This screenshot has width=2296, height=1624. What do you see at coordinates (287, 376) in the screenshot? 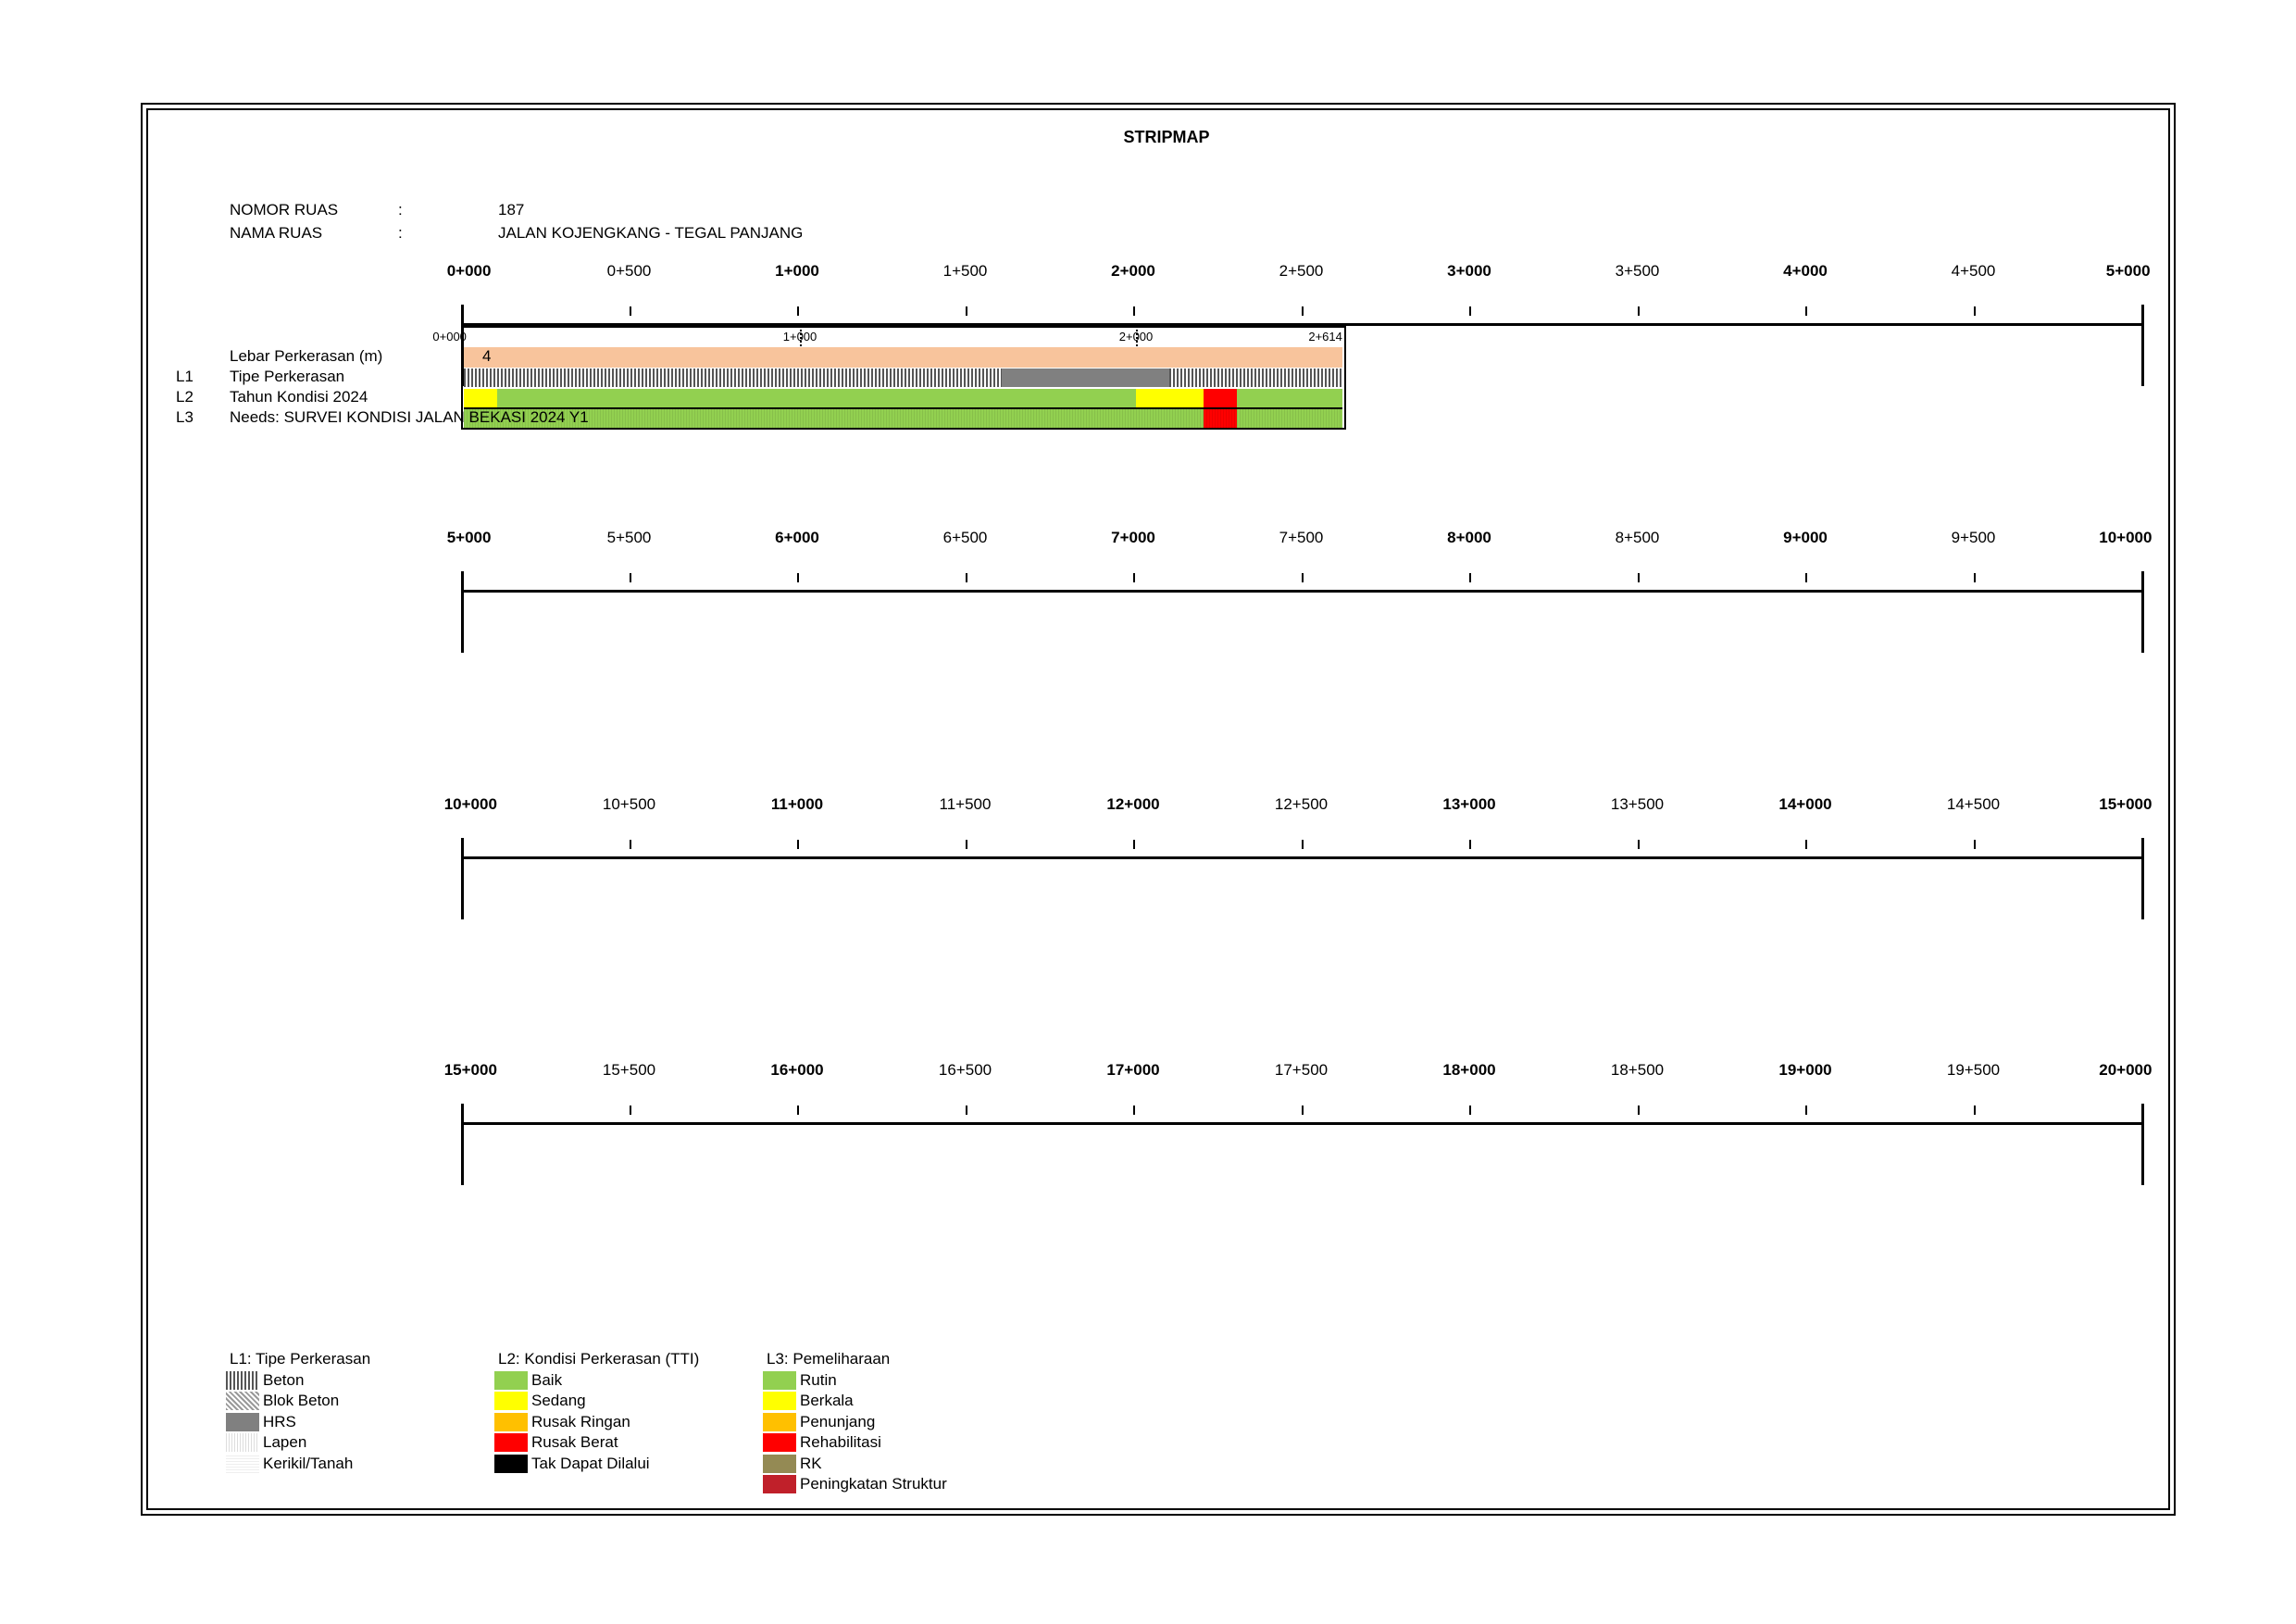
I see `tipe-perkerasan-label: Tipe Perkerasan` at bounding box center [287, 376].